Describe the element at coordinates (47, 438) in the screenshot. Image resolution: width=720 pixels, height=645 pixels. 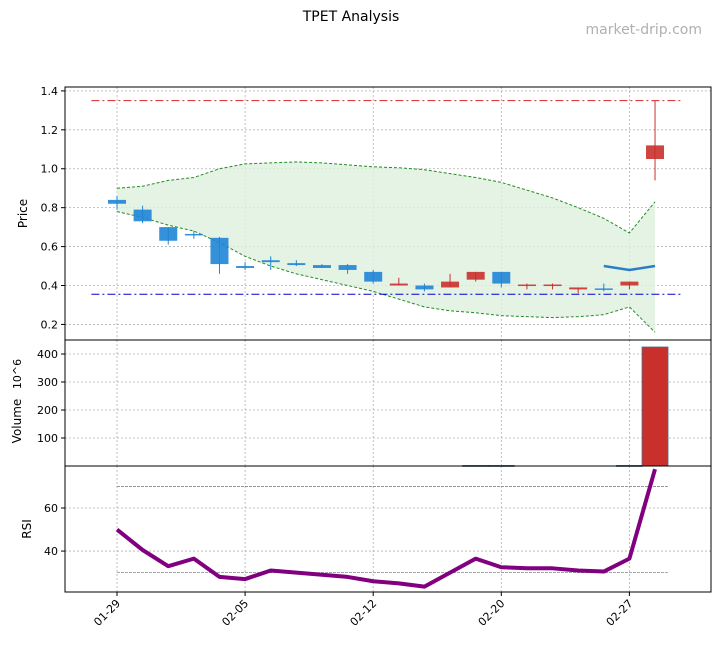
I see `y-tick-label: 100` at that location.